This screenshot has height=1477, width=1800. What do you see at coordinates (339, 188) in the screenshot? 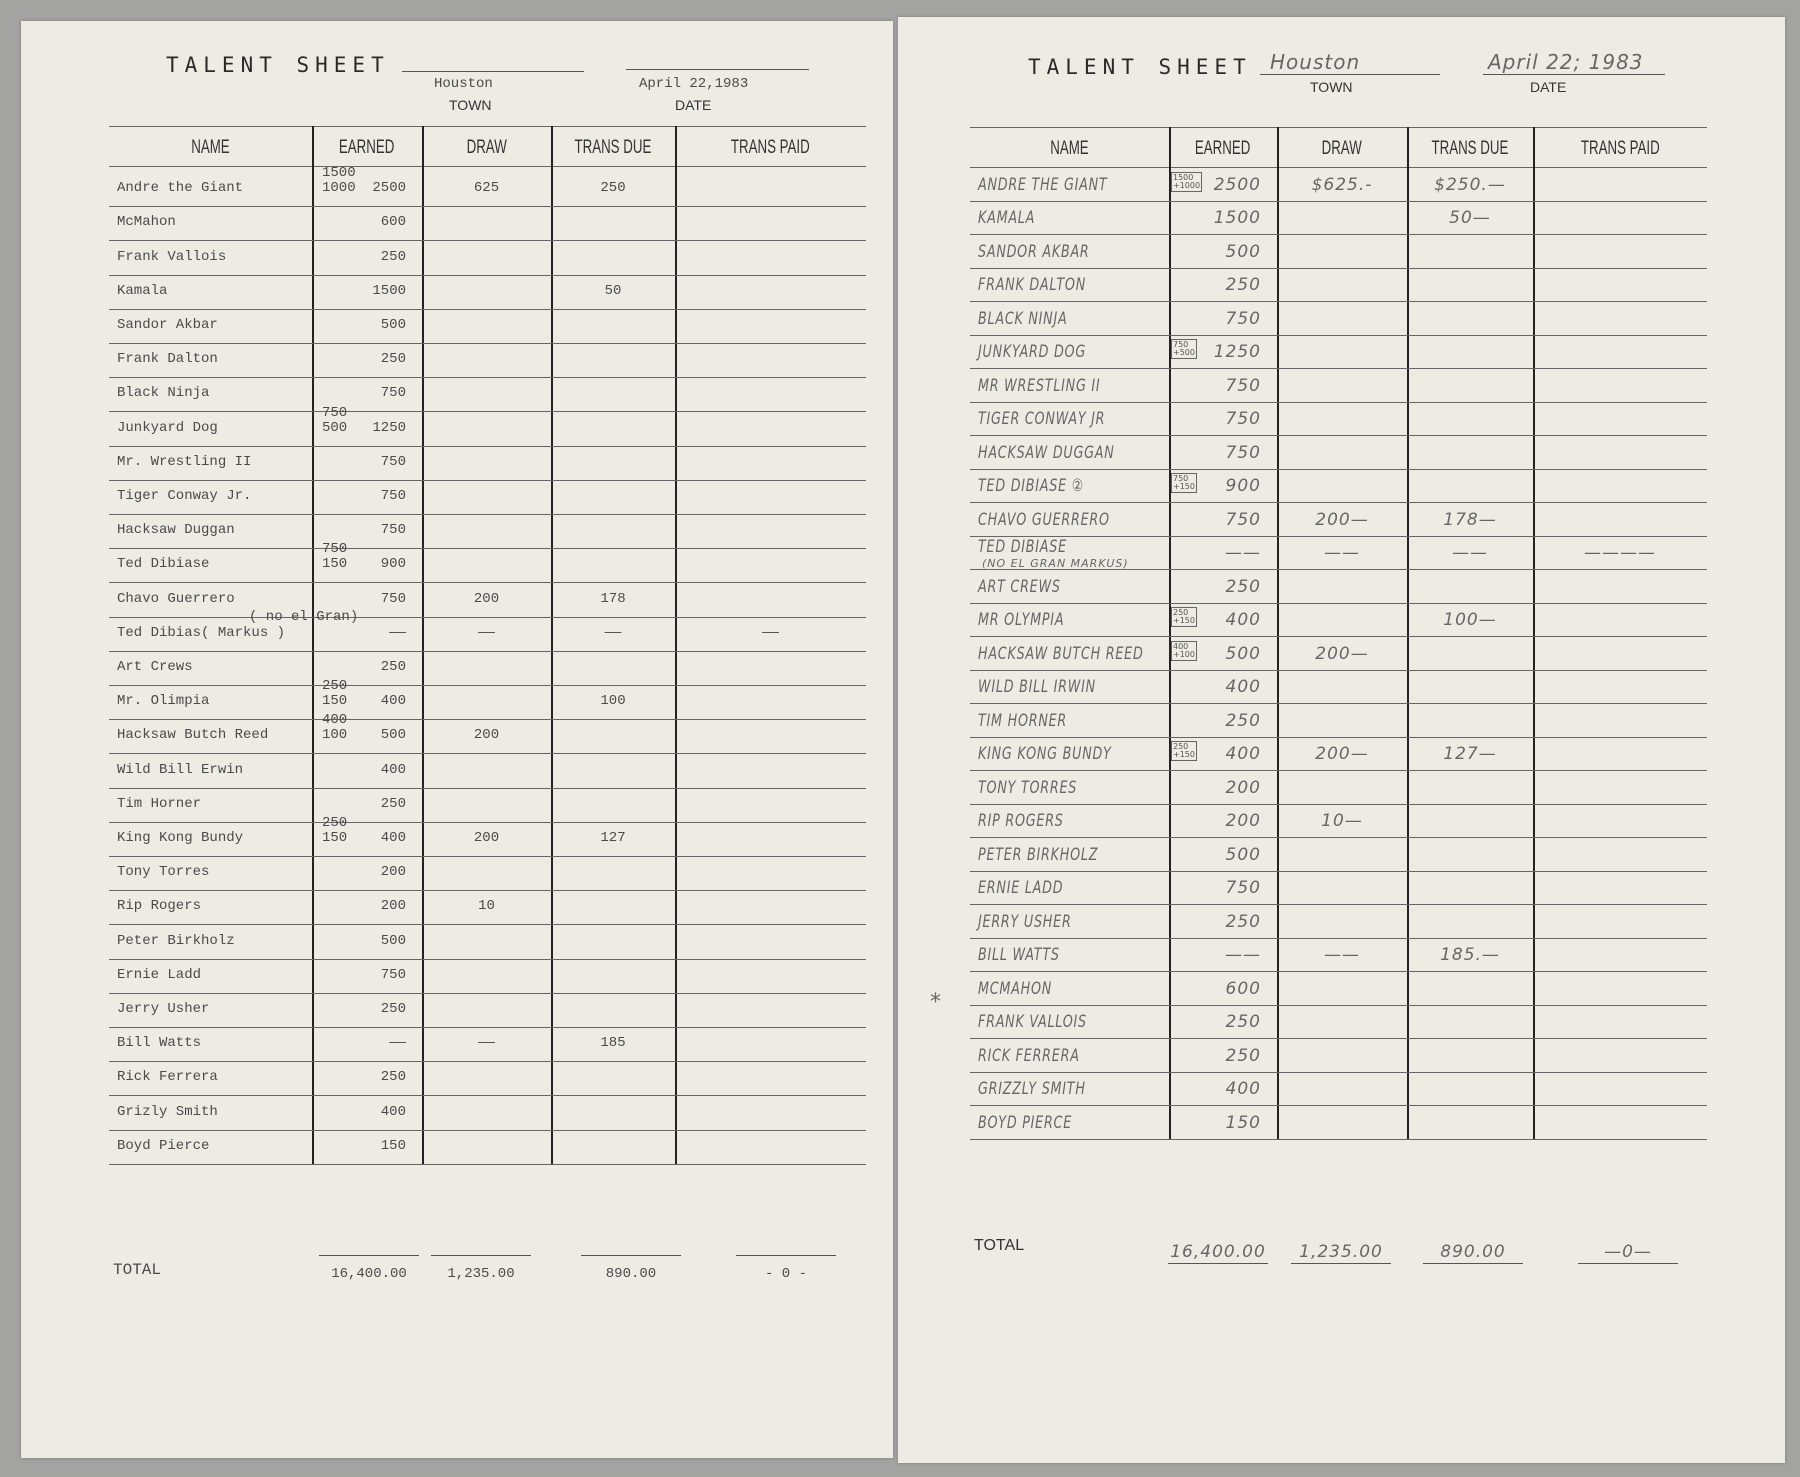
I see `earned-split-bottom: 1000` at bounding box center [339, 188].